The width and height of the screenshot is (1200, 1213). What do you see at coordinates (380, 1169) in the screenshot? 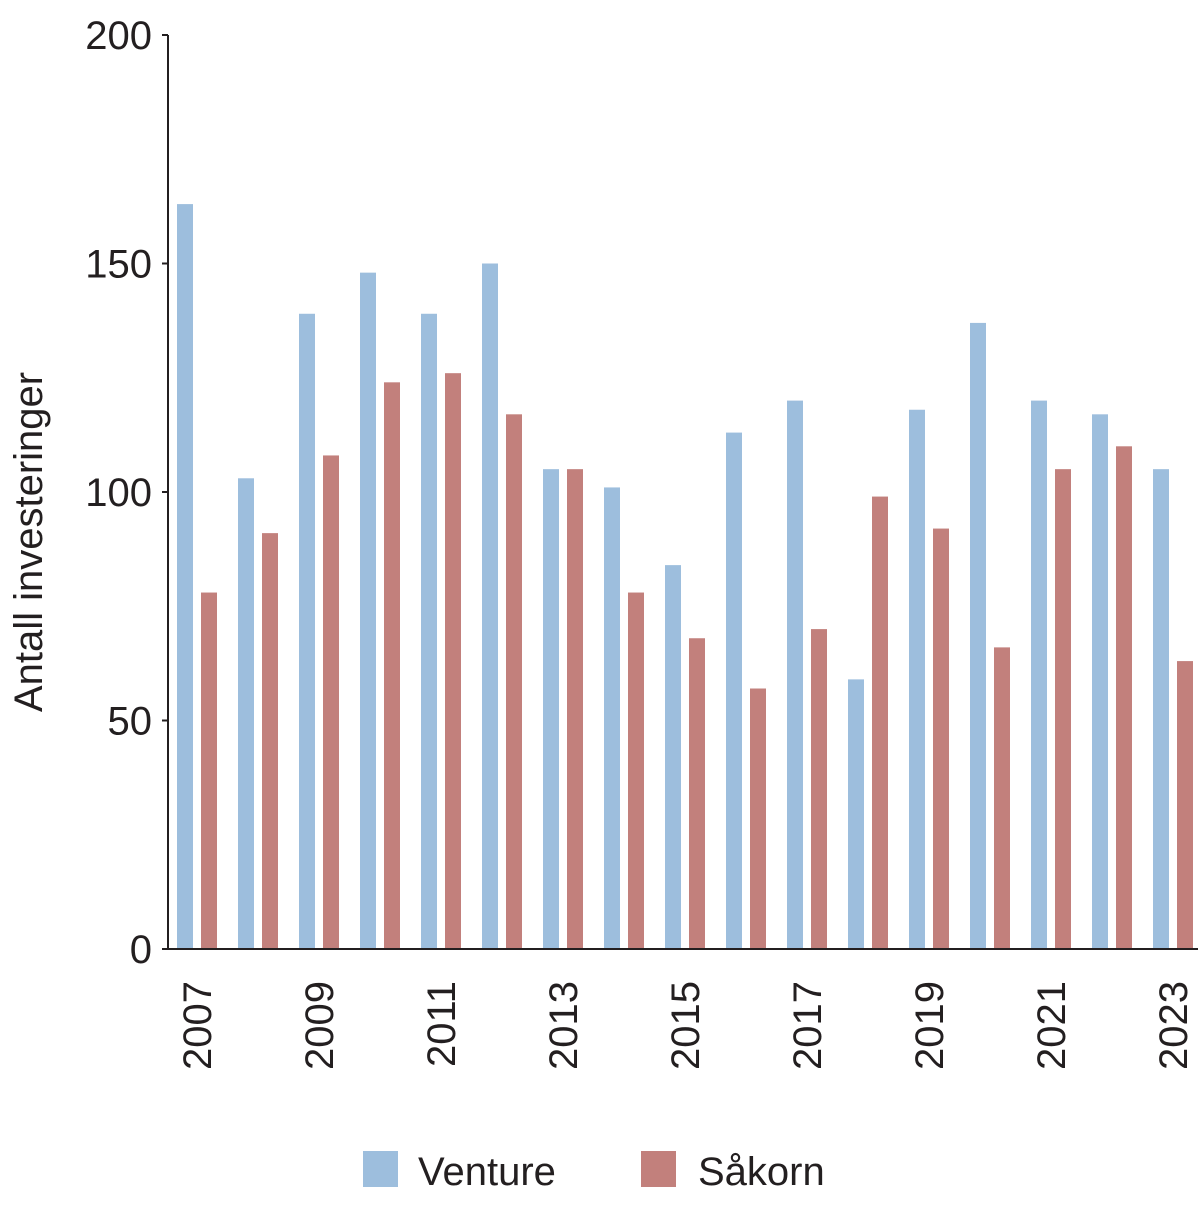
I see `legend-swatch-venture` at bounding box center [380, 1169].